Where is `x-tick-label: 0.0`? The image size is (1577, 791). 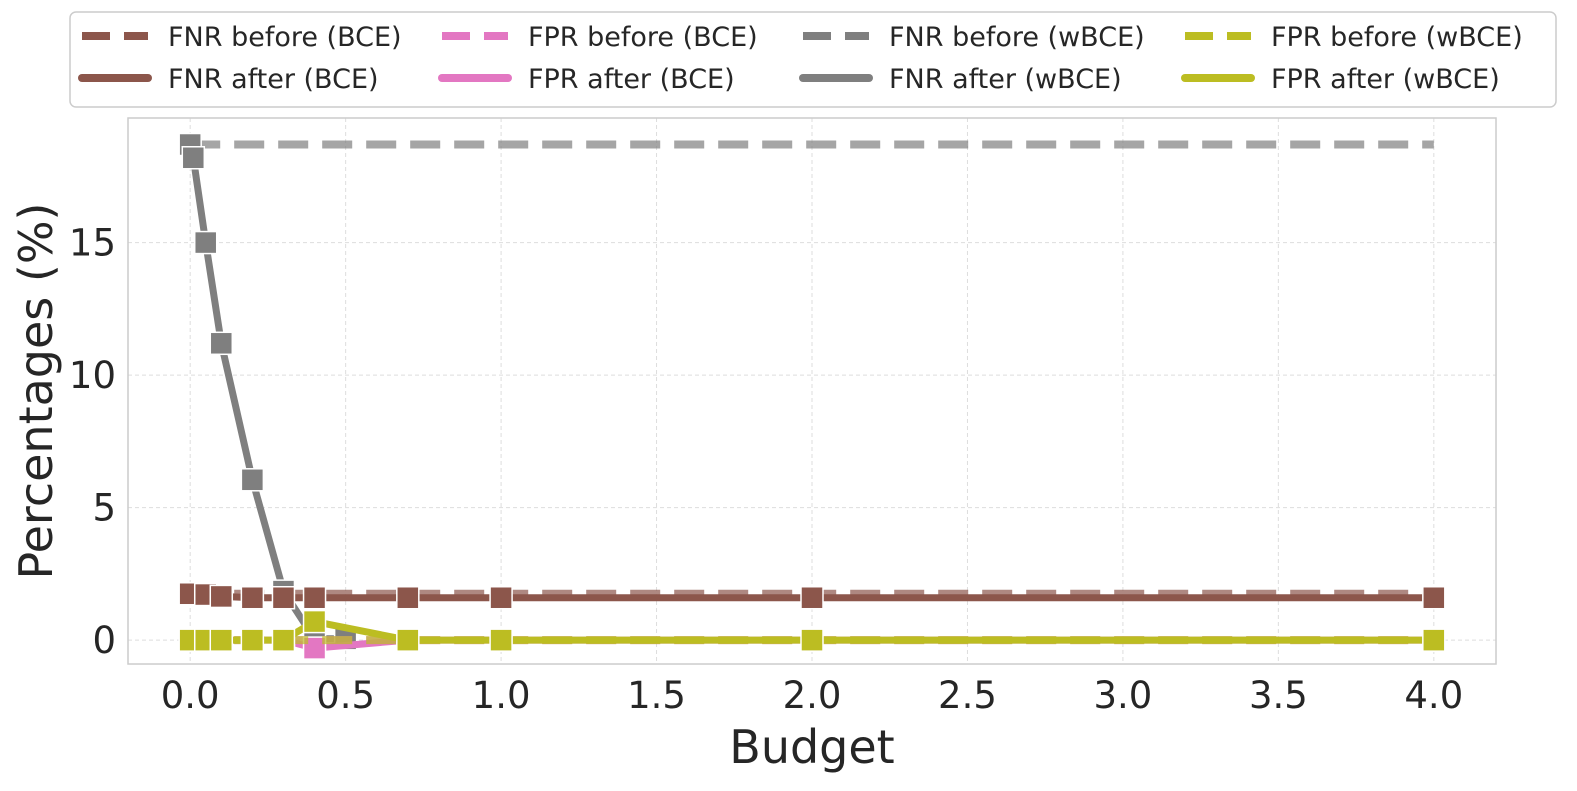 x-tick-label: 0.0 is located at coordinates (190, 695).